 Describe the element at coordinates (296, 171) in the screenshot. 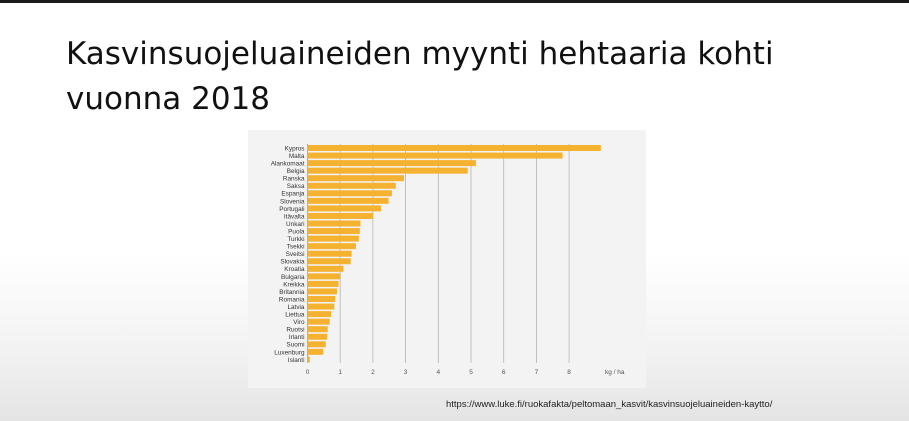

I see `category-label-belgia: Belgia` at that location.